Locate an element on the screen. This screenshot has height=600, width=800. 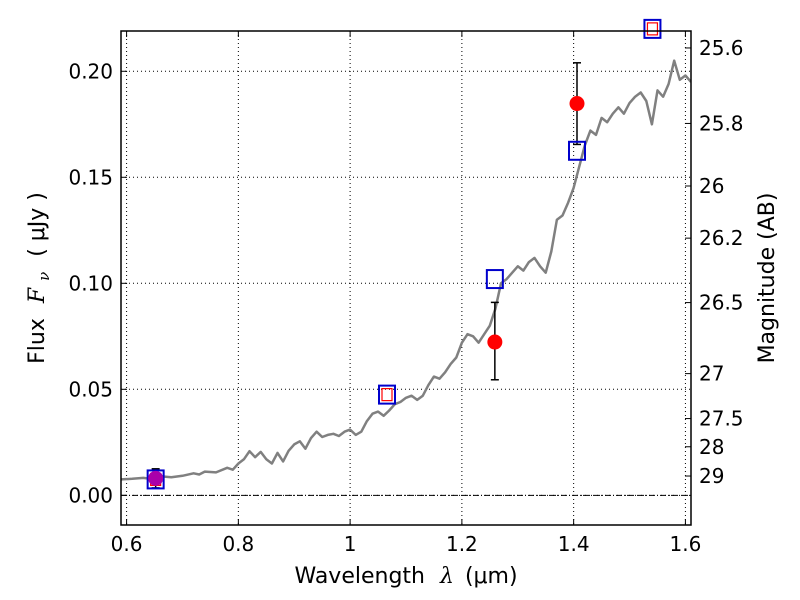
y-tick-label: 0.20 is located at coordinates (90, 71).